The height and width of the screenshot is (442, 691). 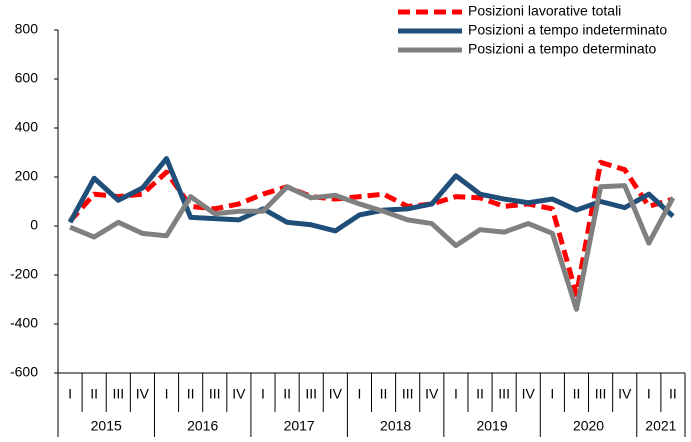 What do you see at coordinates (27, 127) in the screenshot?
I see `y-tick-label: 400` at bounding box center [27, 127].